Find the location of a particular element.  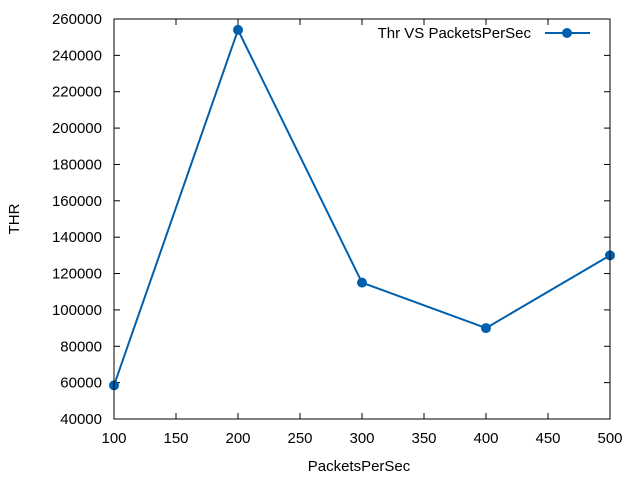

x-tick-label: 400 is located at coordinates (485, 438).